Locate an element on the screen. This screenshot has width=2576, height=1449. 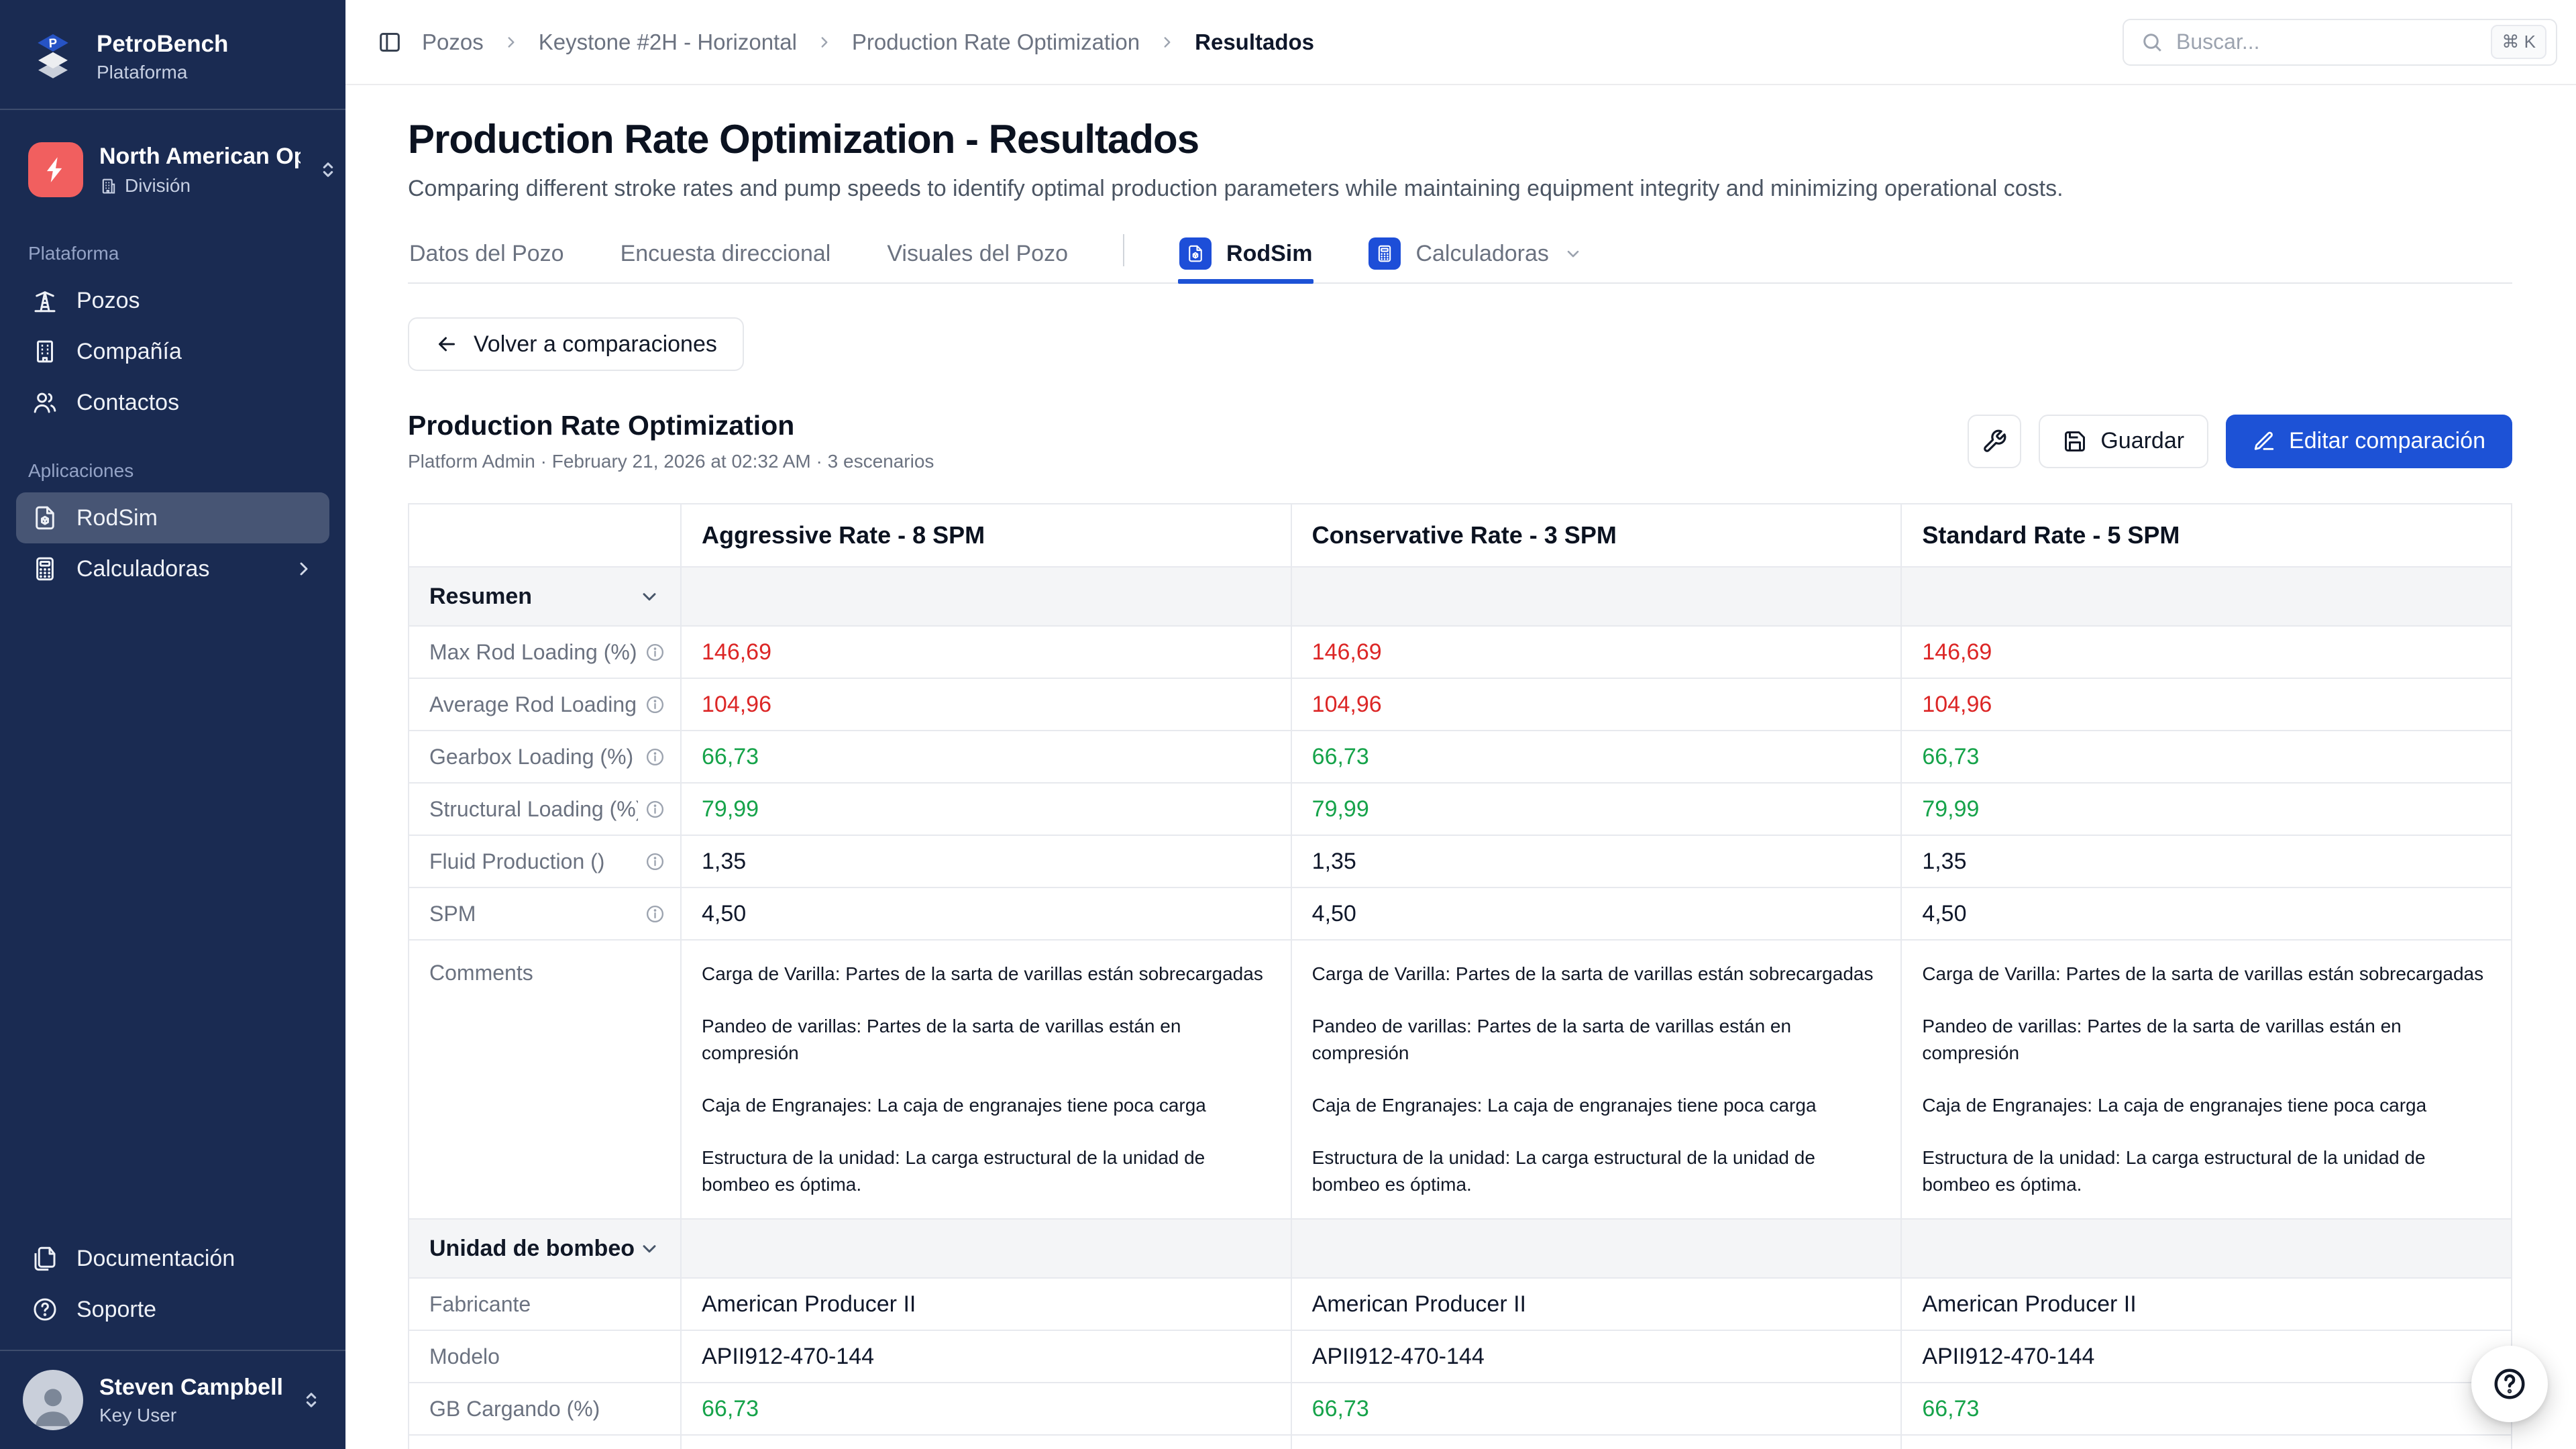
table-row: Max Rod Loading (%) 146,69 146,69 146,69 is located at coordinates (1460, 652).